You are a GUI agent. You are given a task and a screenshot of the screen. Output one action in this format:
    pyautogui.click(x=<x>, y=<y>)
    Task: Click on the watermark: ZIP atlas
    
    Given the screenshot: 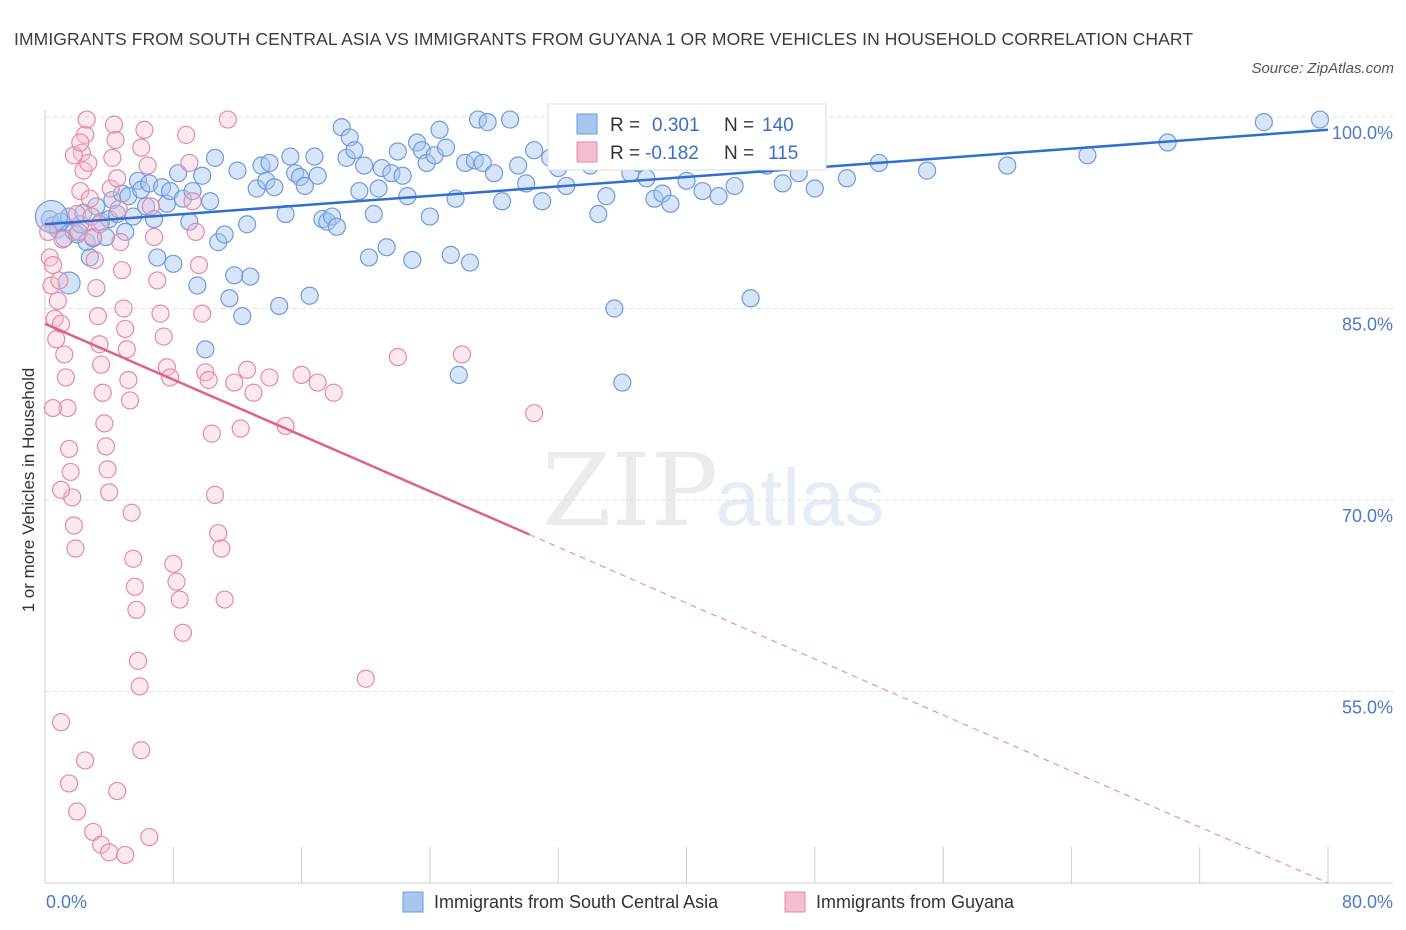 What is the action you would take?
    pyautogui.click(x=713, y=490)
    